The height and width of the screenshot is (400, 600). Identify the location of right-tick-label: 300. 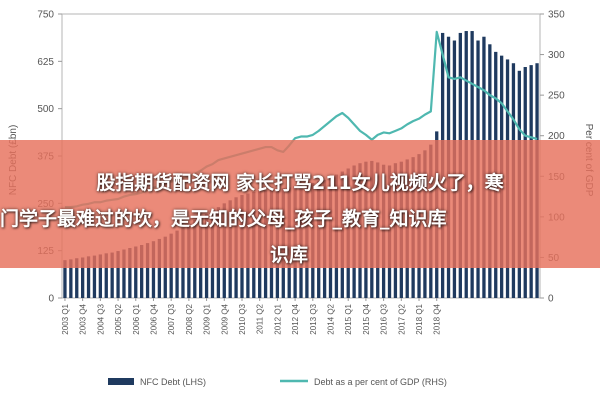
(556, 55).